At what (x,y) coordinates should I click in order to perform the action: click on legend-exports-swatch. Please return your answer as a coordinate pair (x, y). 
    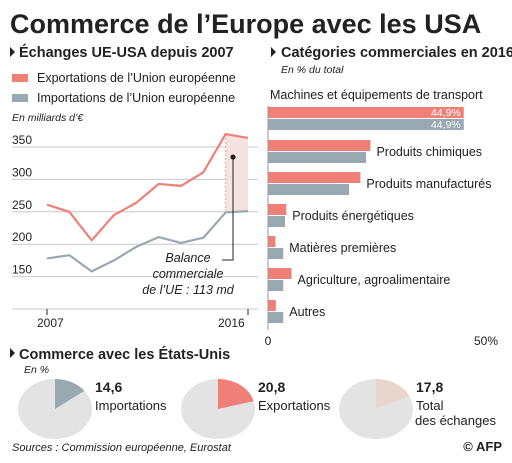
    Looking at the image, I should click on (20, 78).